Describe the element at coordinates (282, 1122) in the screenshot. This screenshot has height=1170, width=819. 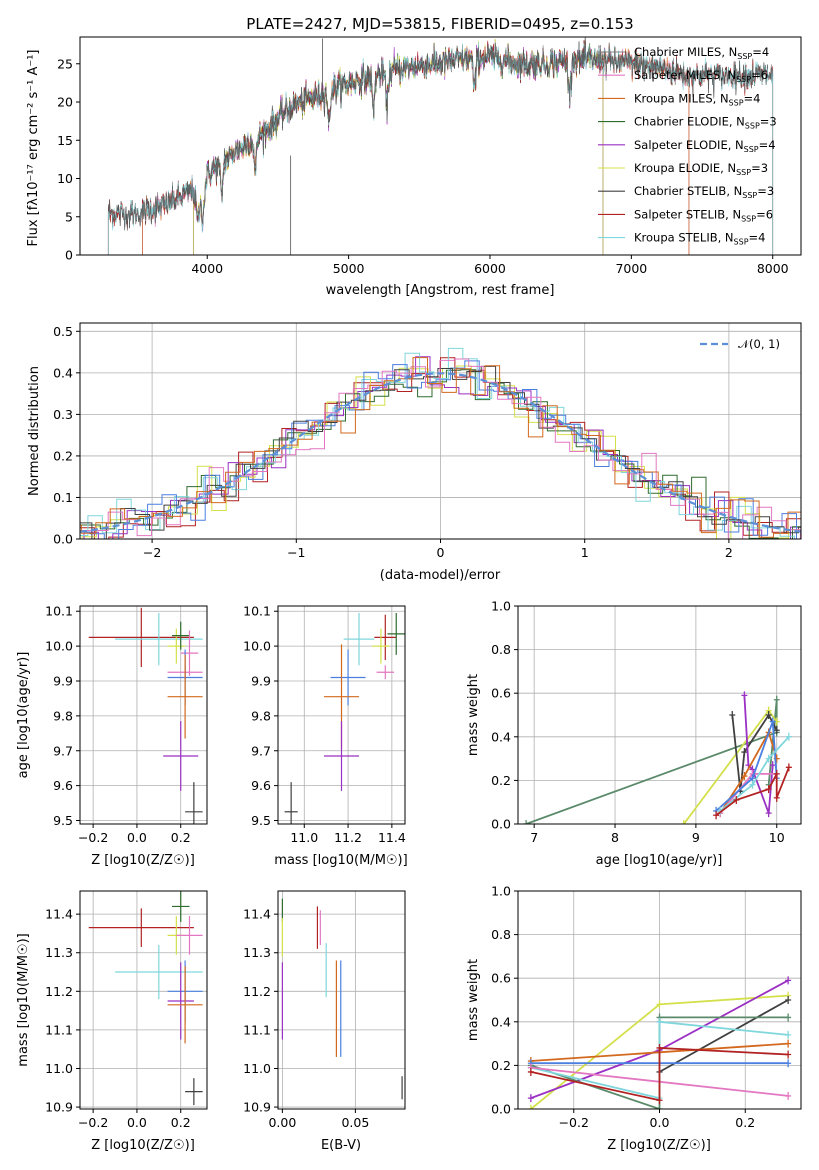
I see `x-tick-label: 0.00` at that location.